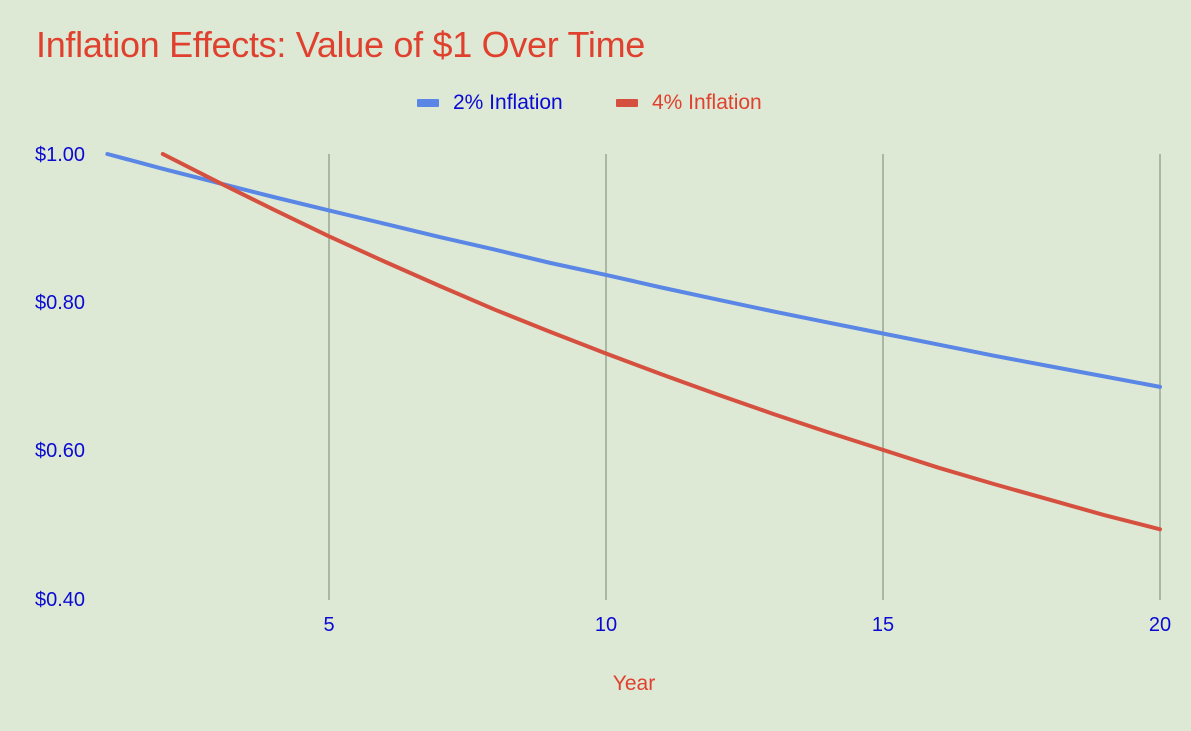 The height and width of the screenshot is (731, 1191). I want to click on x-tick-label: 5, so click(328, 625).